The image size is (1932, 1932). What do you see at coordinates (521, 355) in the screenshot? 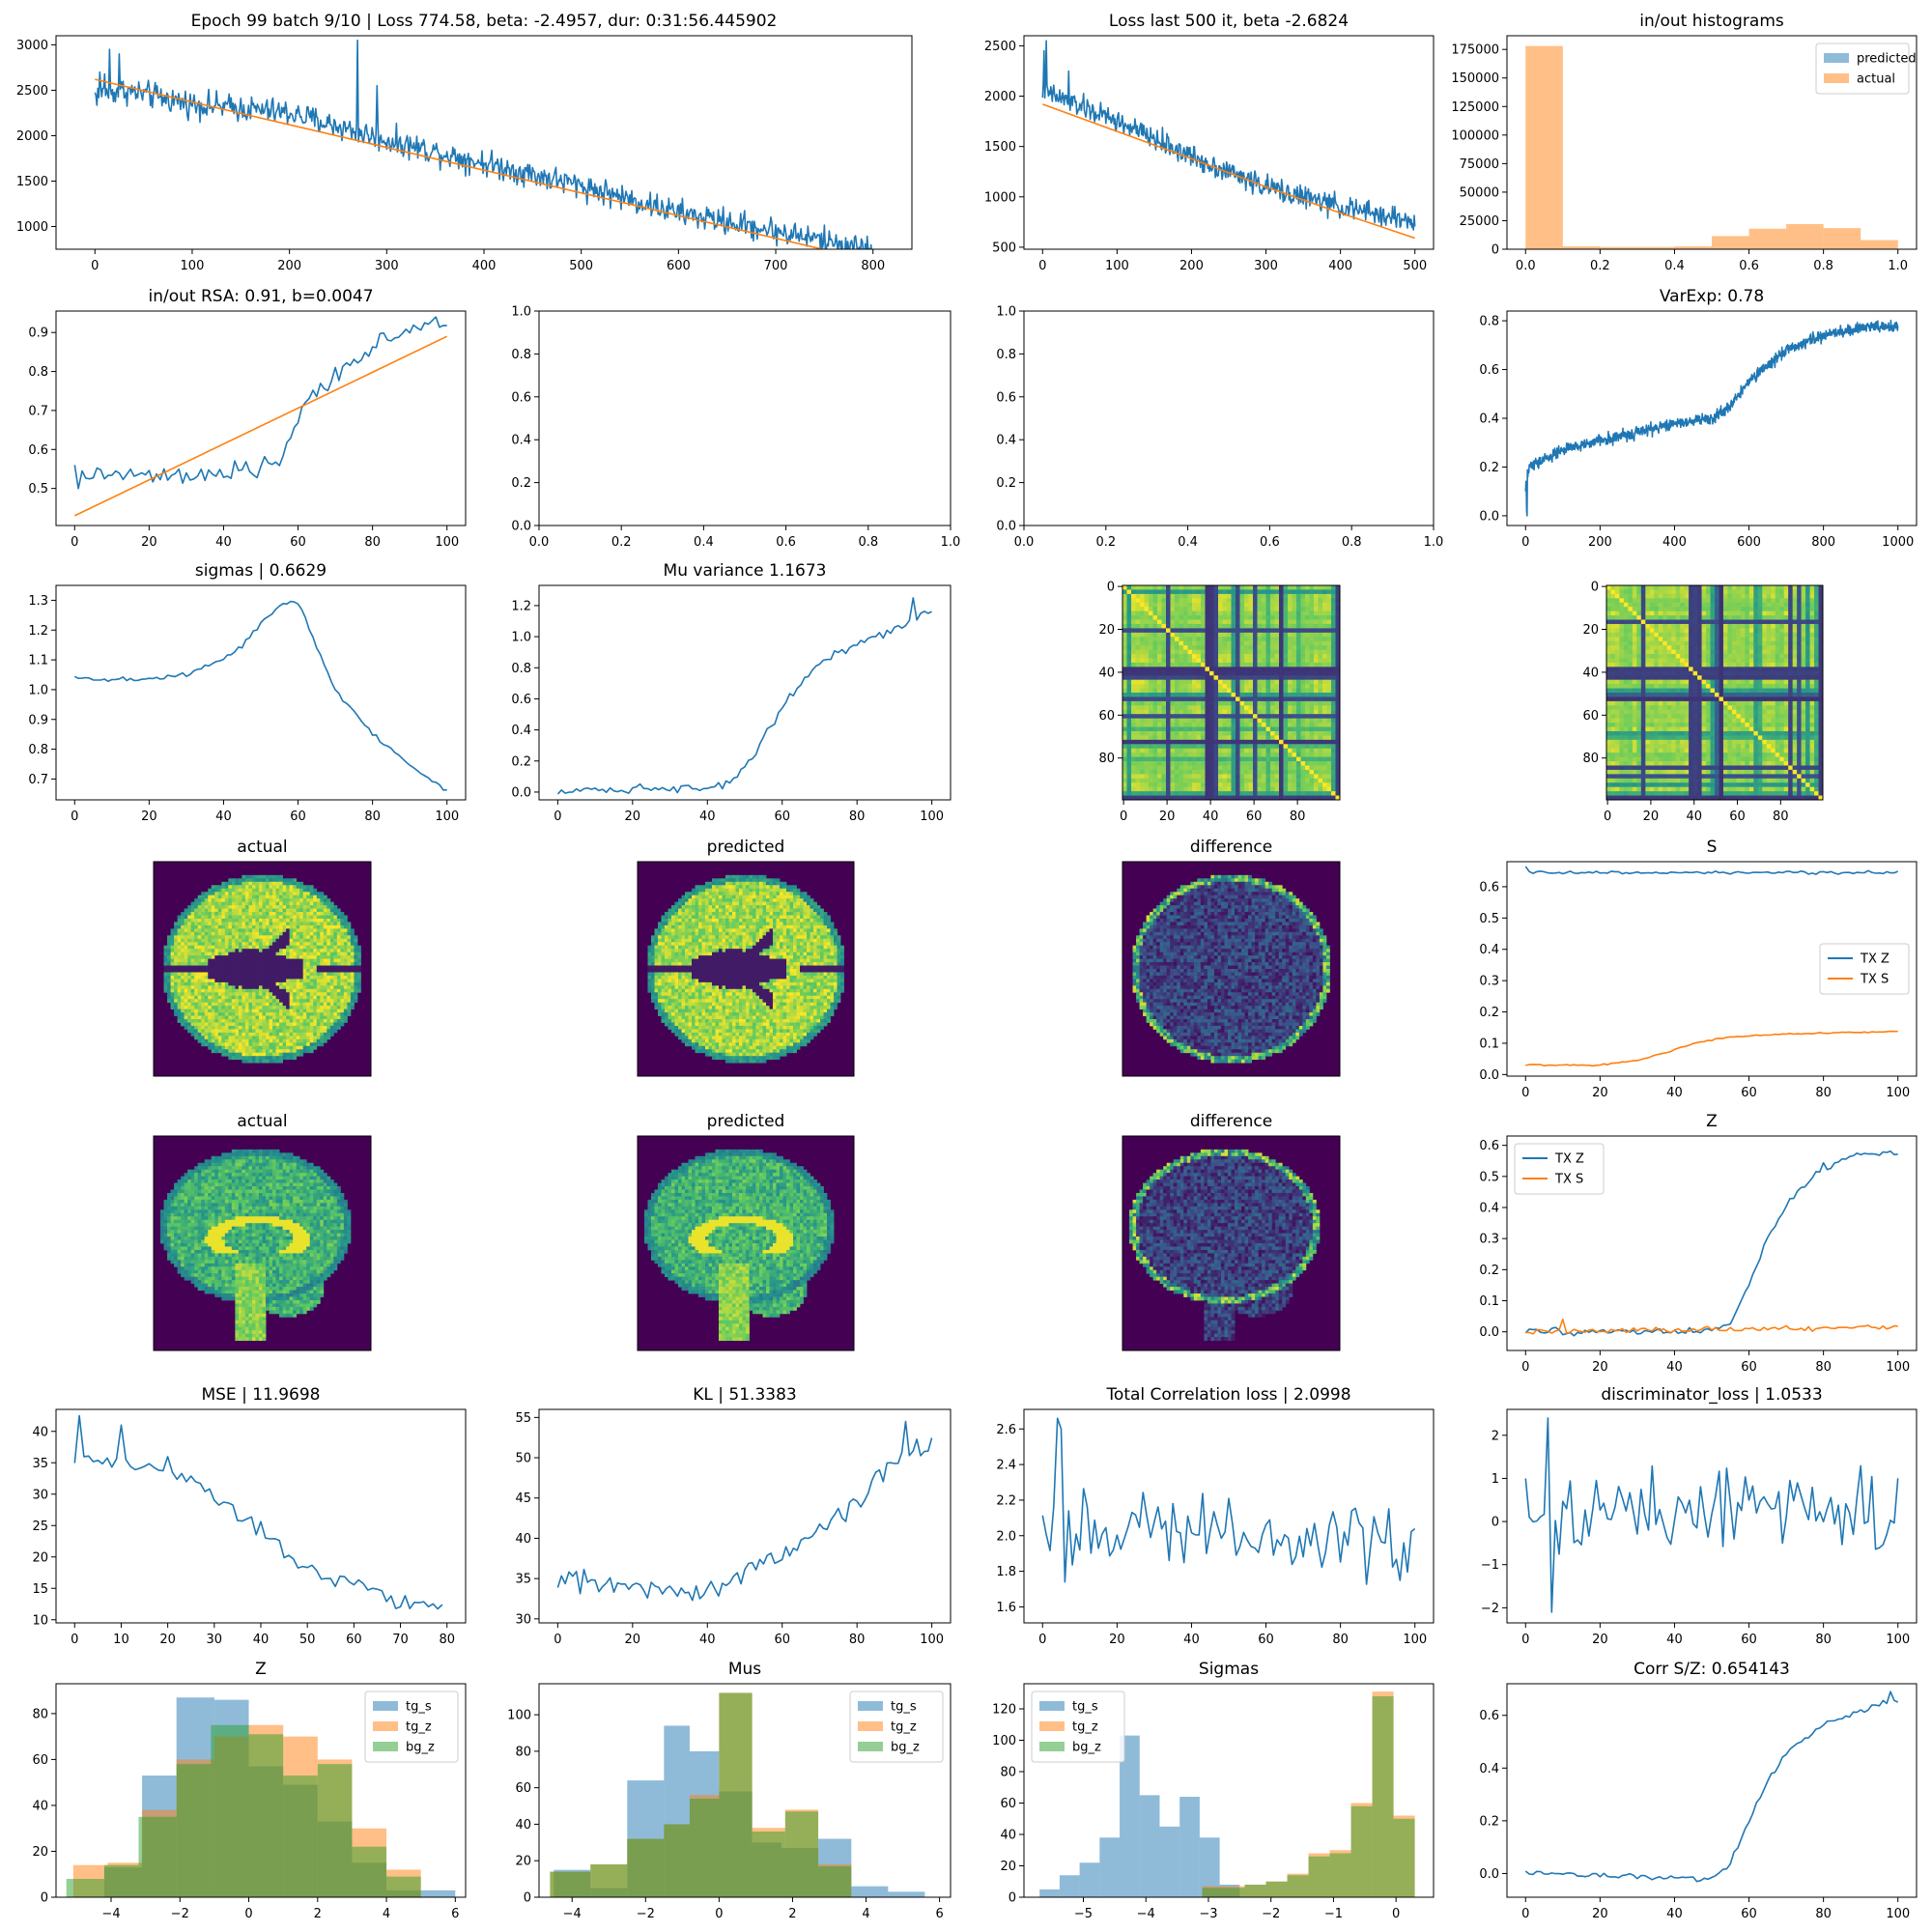
I see `y-tick-label: 0.8` at bounding box center [521, 355].